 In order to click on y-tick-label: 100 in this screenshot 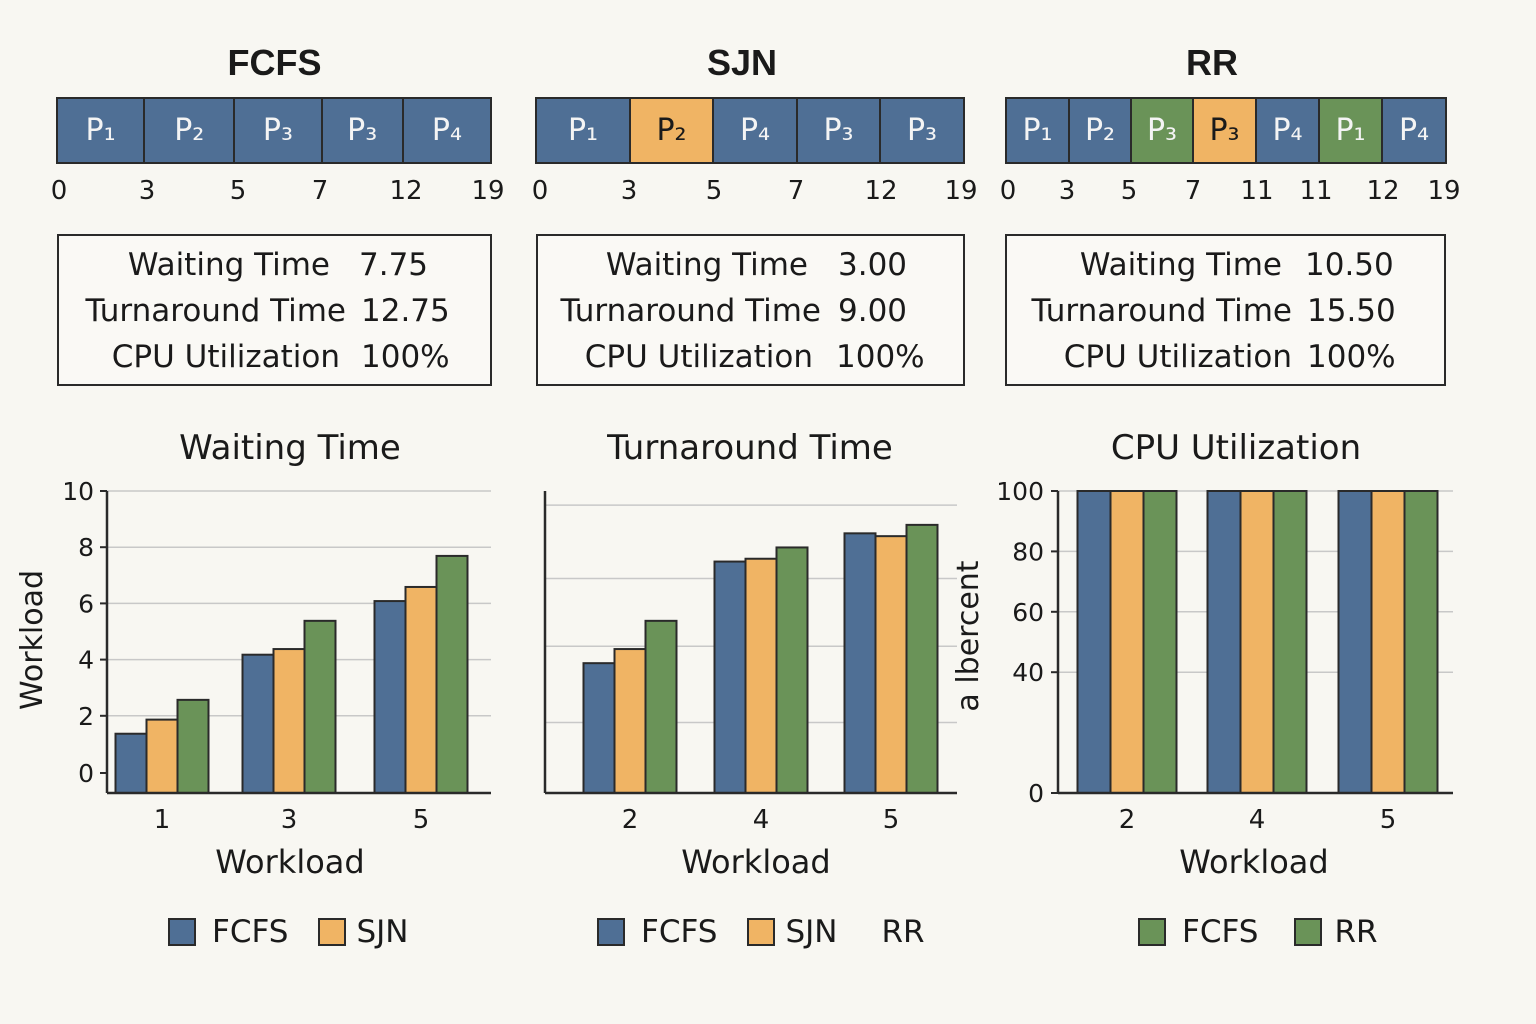, I will do `click(1020, 491)`.